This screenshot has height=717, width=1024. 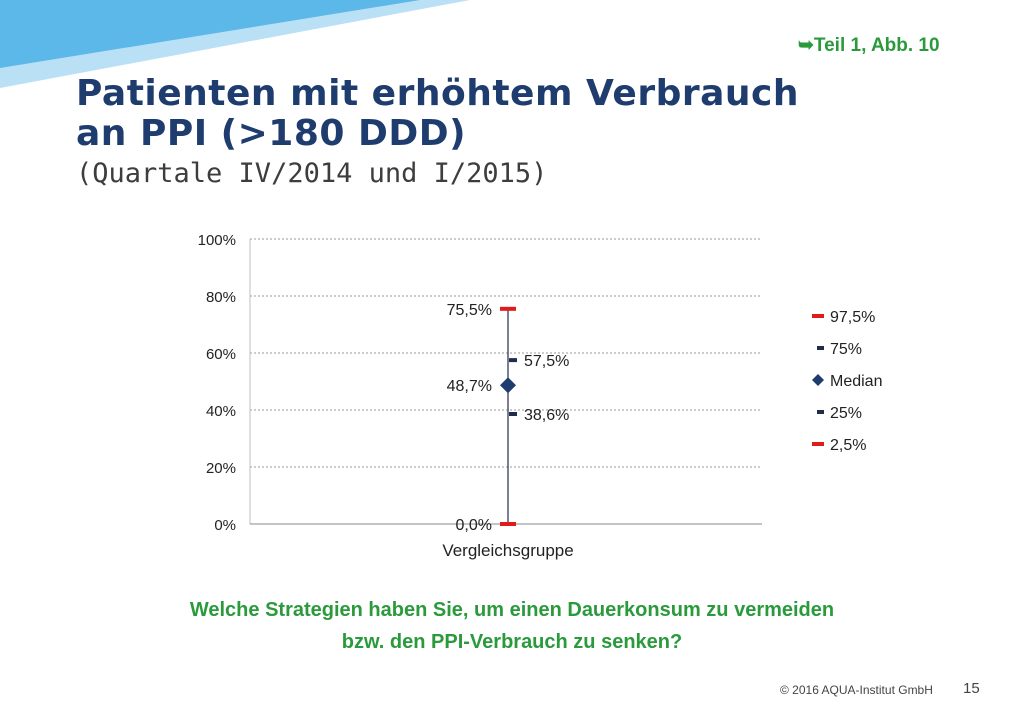 What do you see at coordinates (546, 361) in the screenshot?
I see `data-label: 57,5%` at bounding box center [546, 361].